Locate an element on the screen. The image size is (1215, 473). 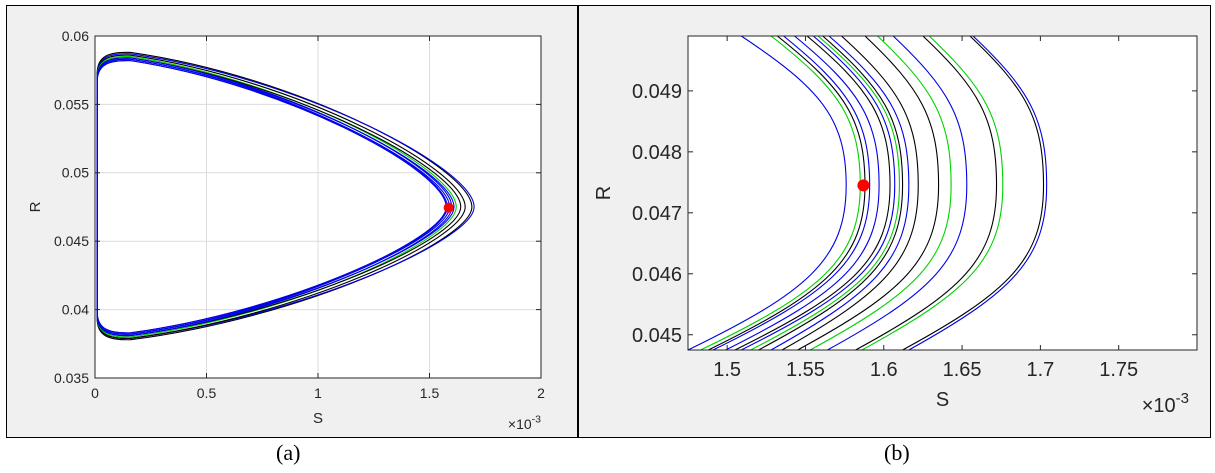
panel-b-x-multiplier: ×10⁻³ is located at coordinates (1165, 403).